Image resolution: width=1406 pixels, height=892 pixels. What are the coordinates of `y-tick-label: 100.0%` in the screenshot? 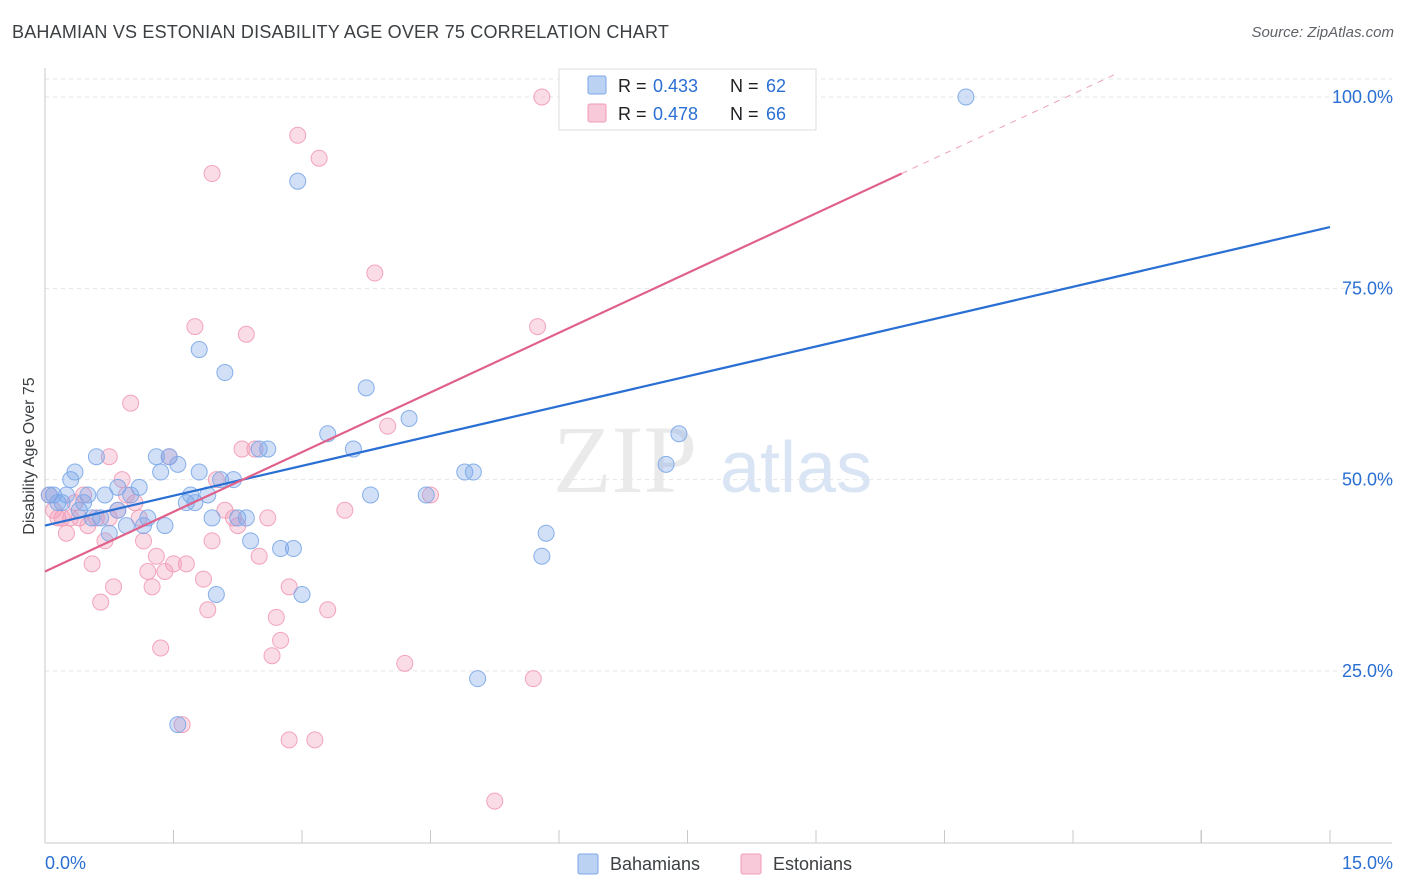 It's located at (1362, 97).